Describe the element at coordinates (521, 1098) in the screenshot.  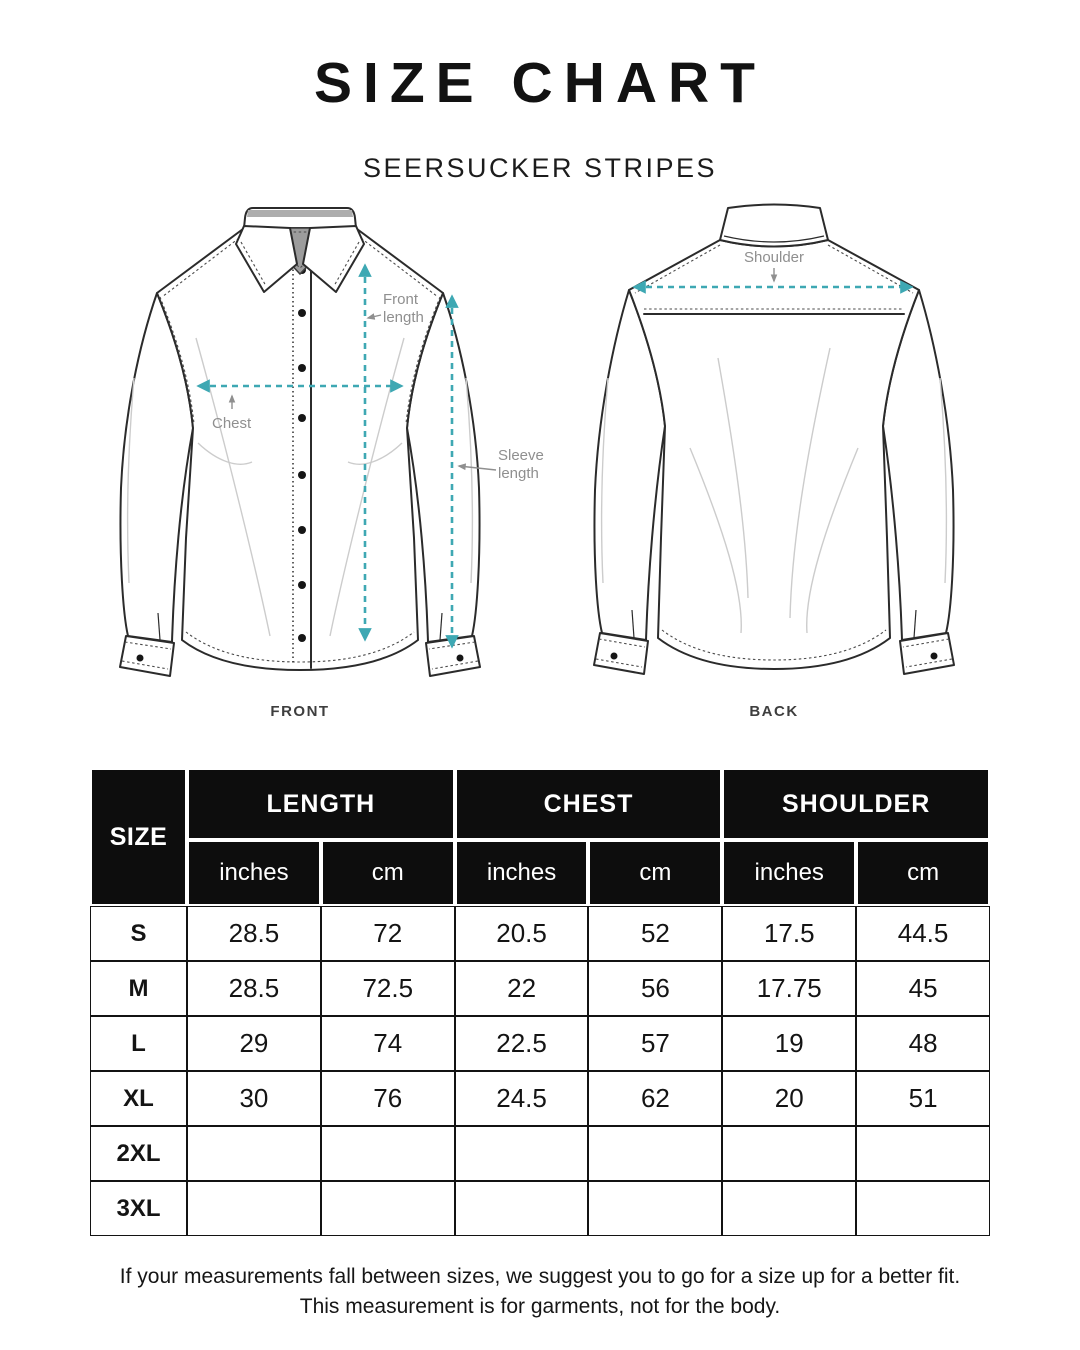
I see `table-cell: 24.5` at that location.